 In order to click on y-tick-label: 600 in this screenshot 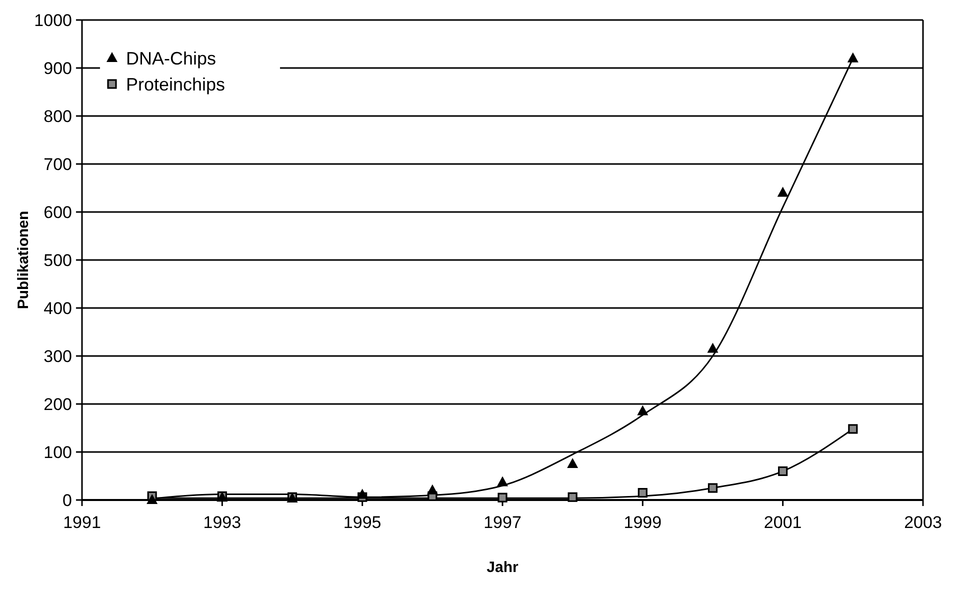, I will do `click(58, 212)`.